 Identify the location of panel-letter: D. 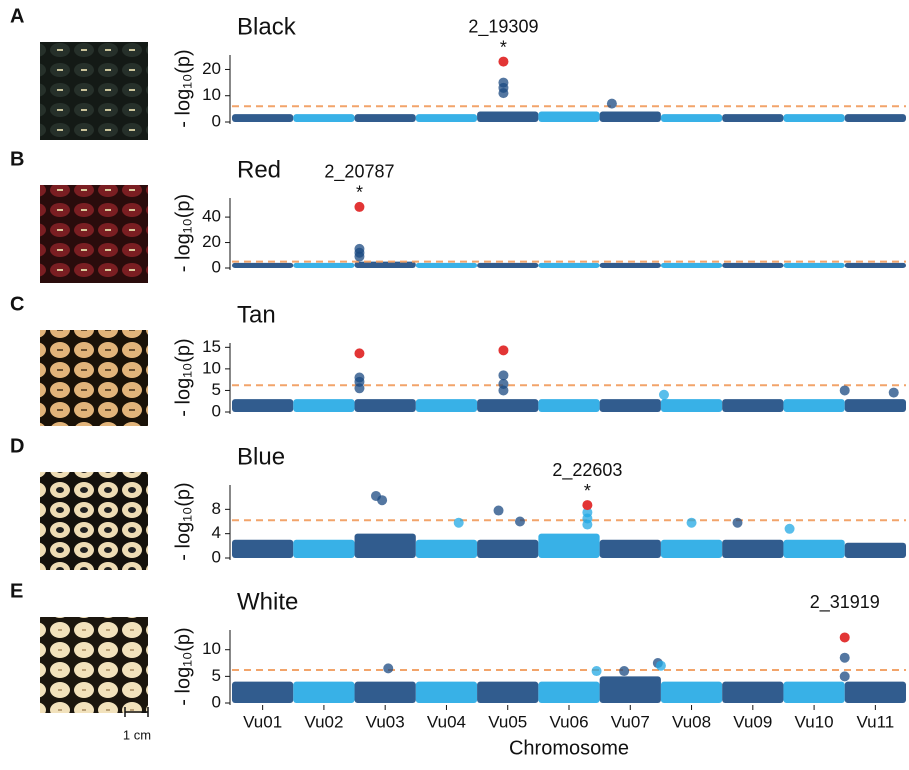
(17, 446).